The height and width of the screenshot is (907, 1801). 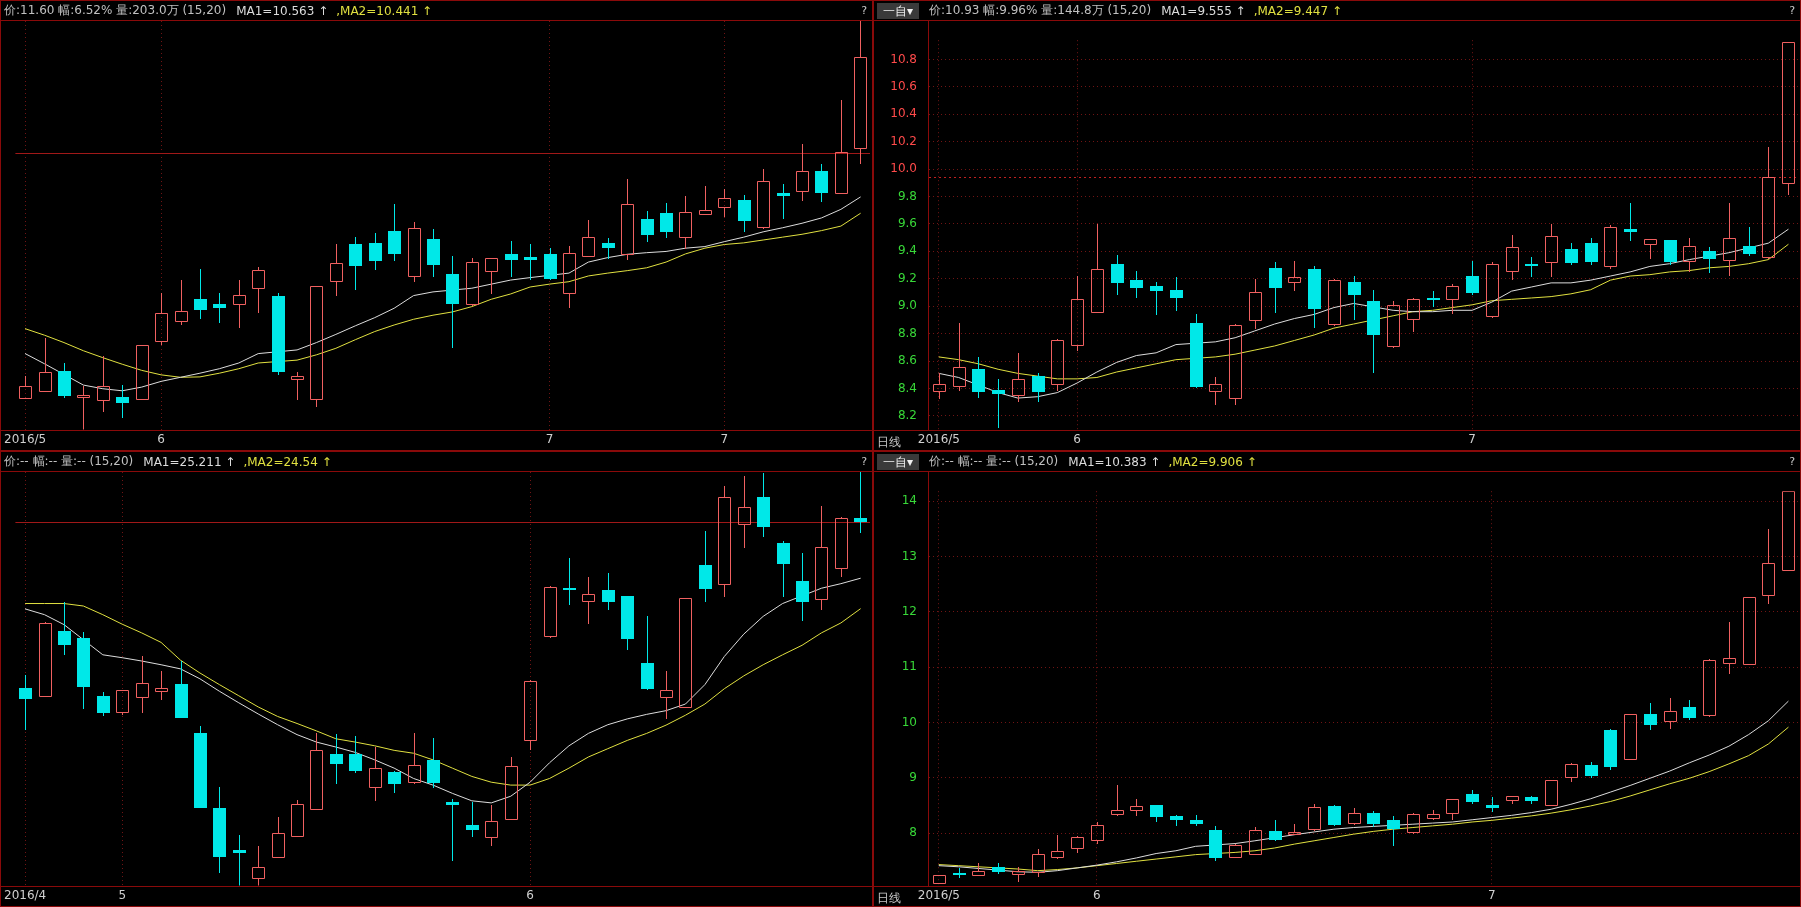 What do you see at coordinates (1297, 10) in the screenshot?
I see `text: ,MA2=9.447 ↑` at bounding box center [1297, 10].